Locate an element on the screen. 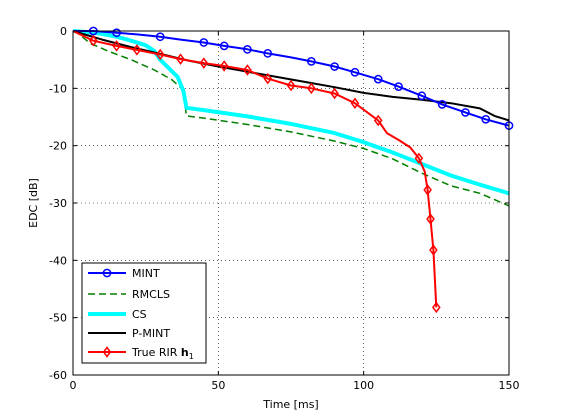 Image resolution: width=561 pixels, height=420 pixels. x-tick-label: 50 is located at coordinates (218, 385).